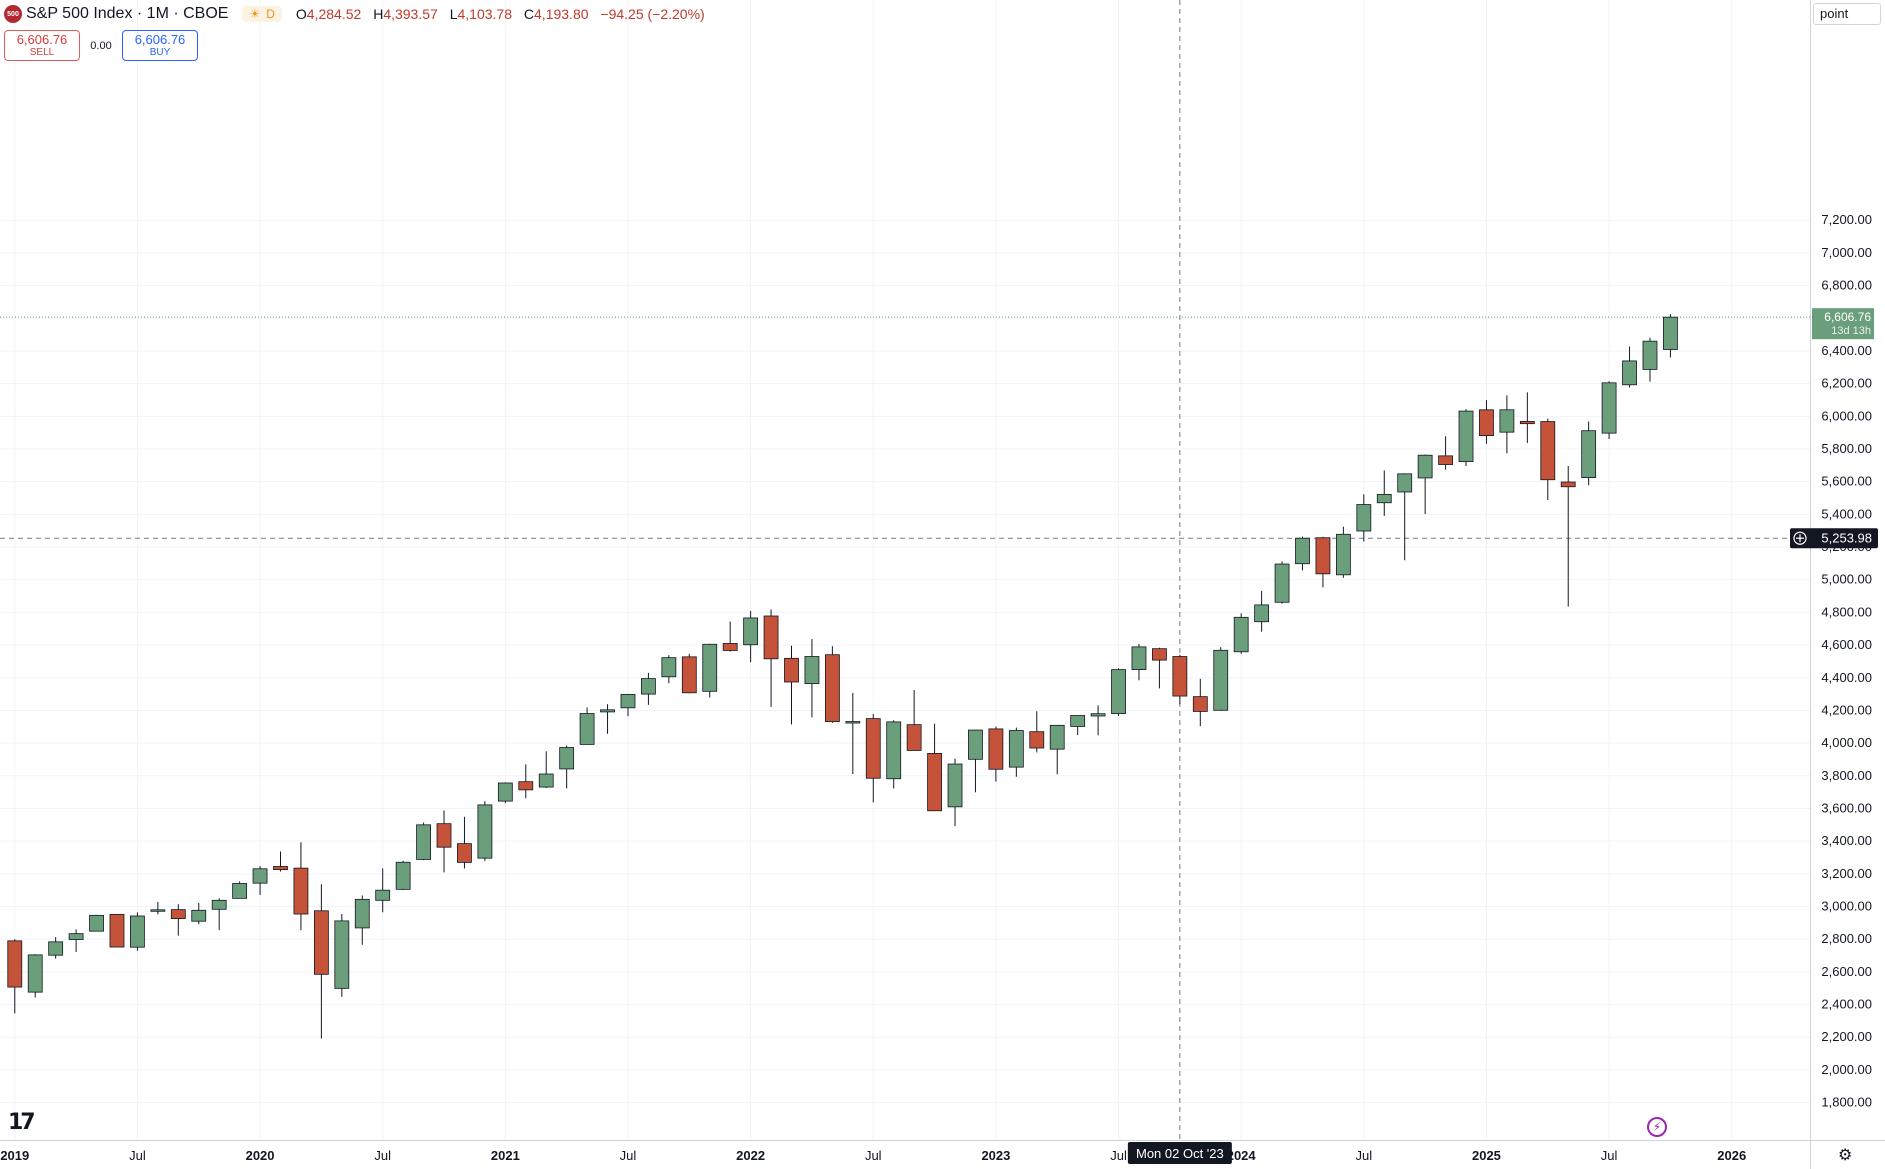 The height and width of the screenshot is (1169, 1885). I want to click on last-price-label-bg, so click(1843, 324).